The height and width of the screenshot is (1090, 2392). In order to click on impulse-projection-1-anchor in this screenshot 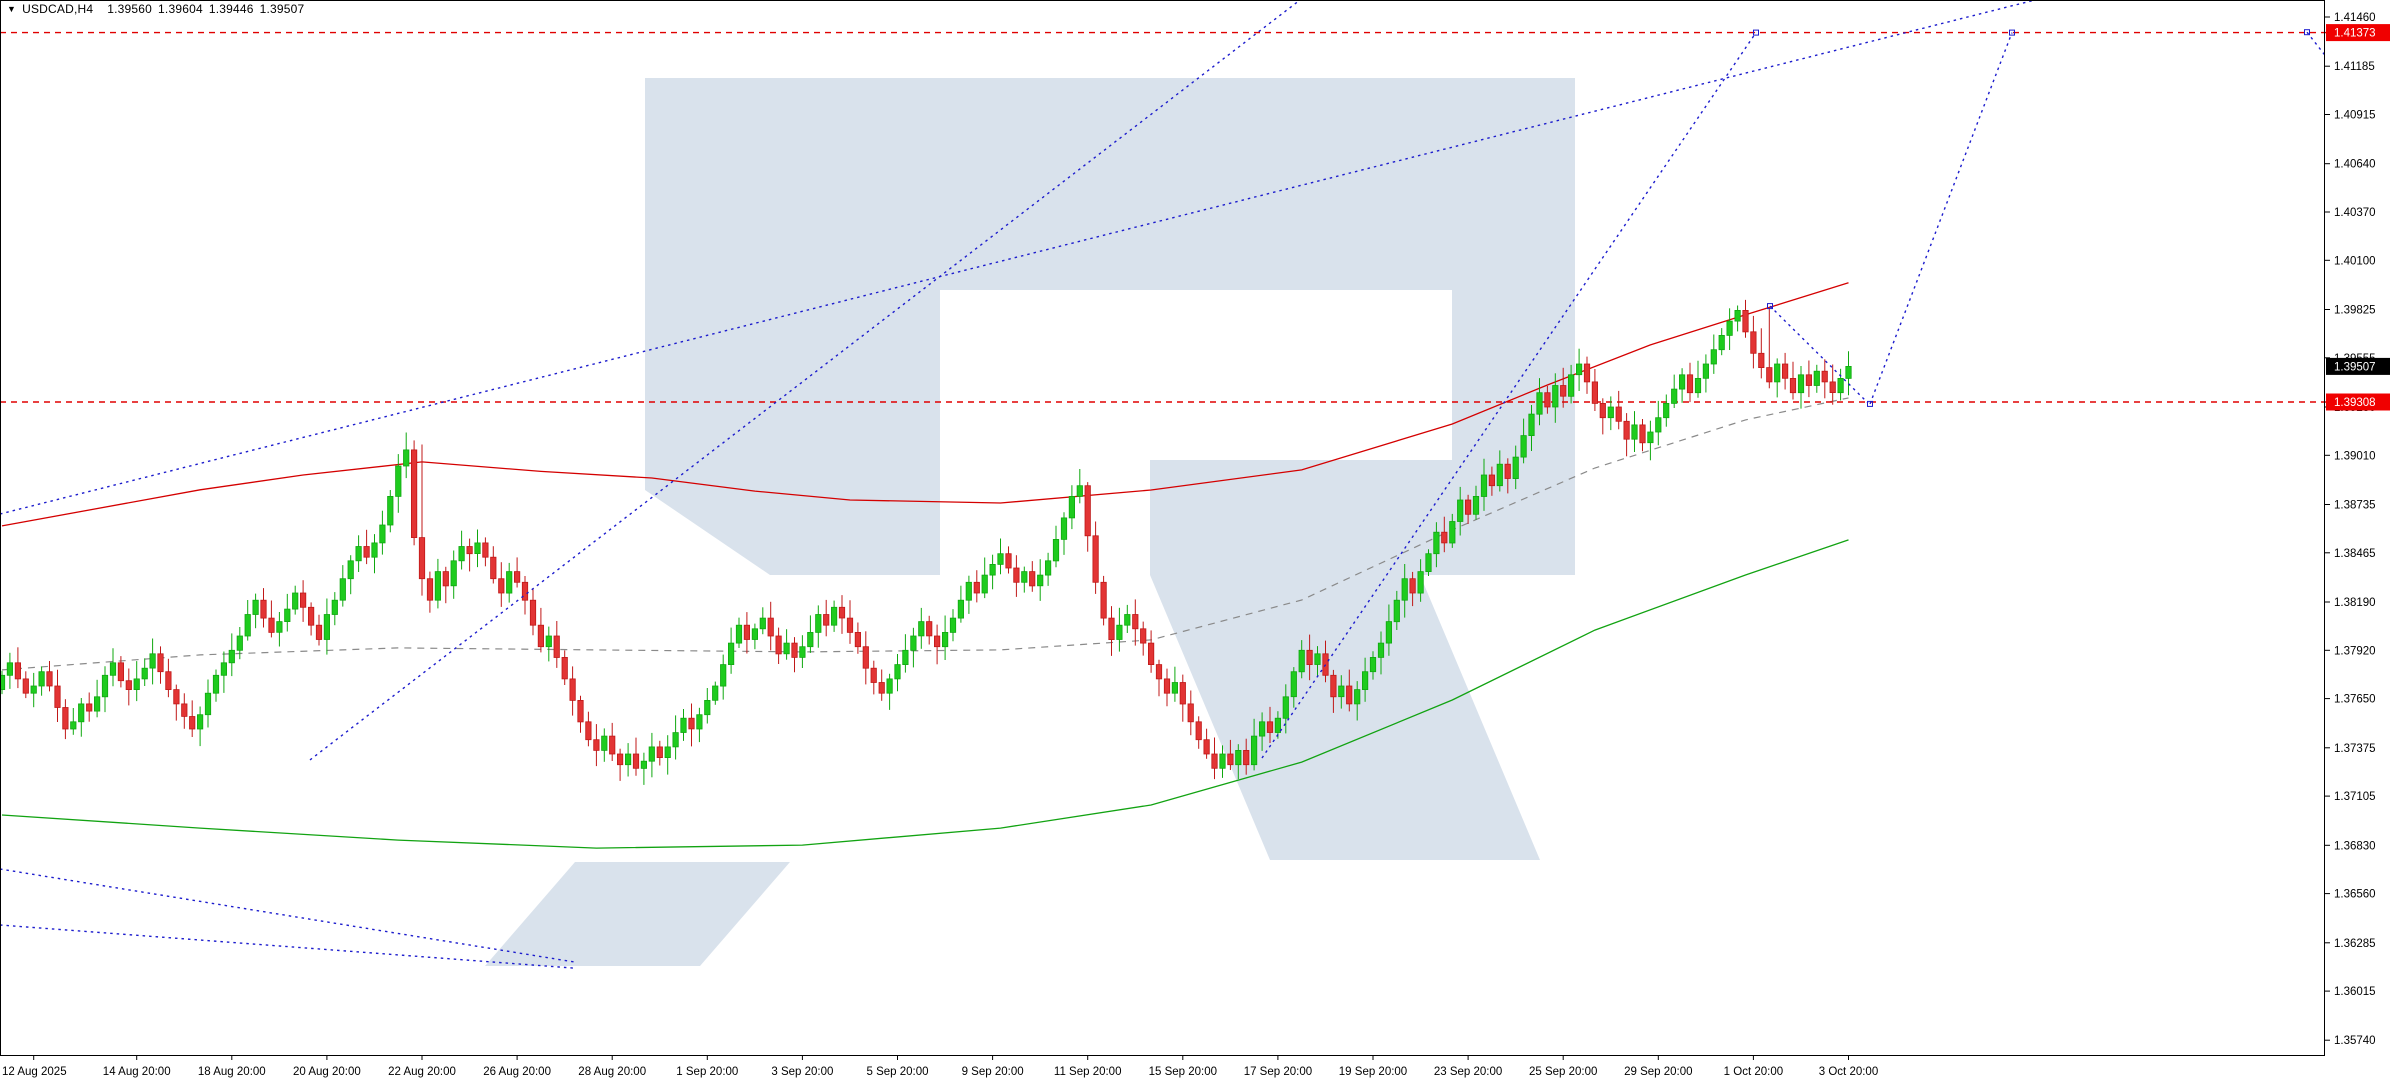, I will do `click(1756, 32)`.